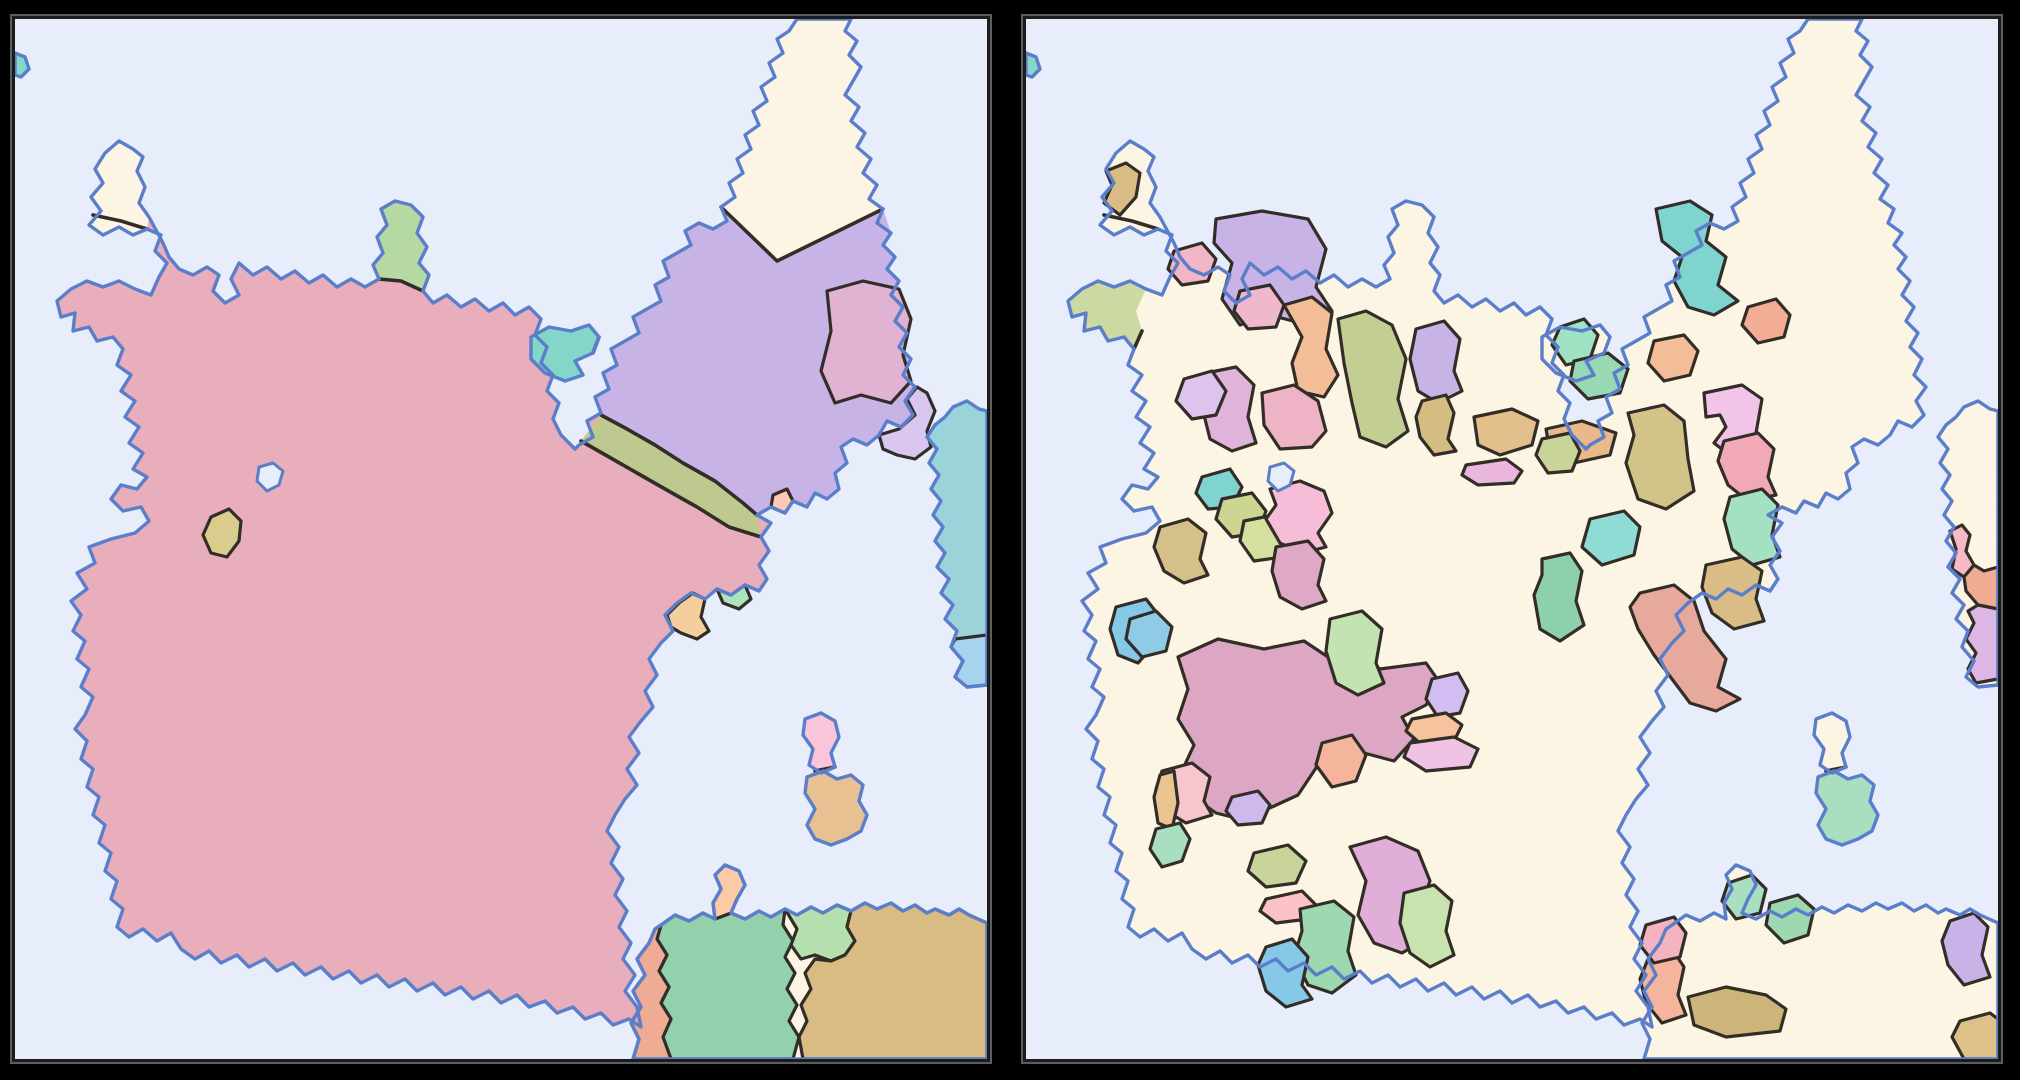  What do you see at coordinates (1980, 587) in the screenshot?
I see `prov-east-salmon` at bounding box center [1980, 587].